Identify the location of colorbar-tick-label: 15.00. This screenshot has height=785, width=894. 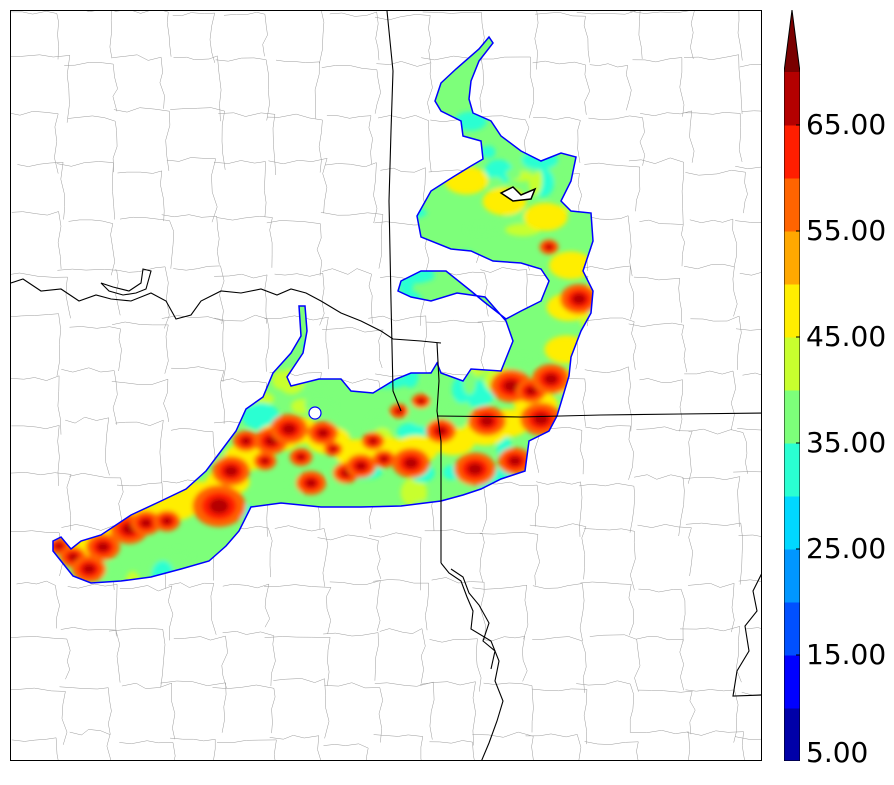
(846, 654).